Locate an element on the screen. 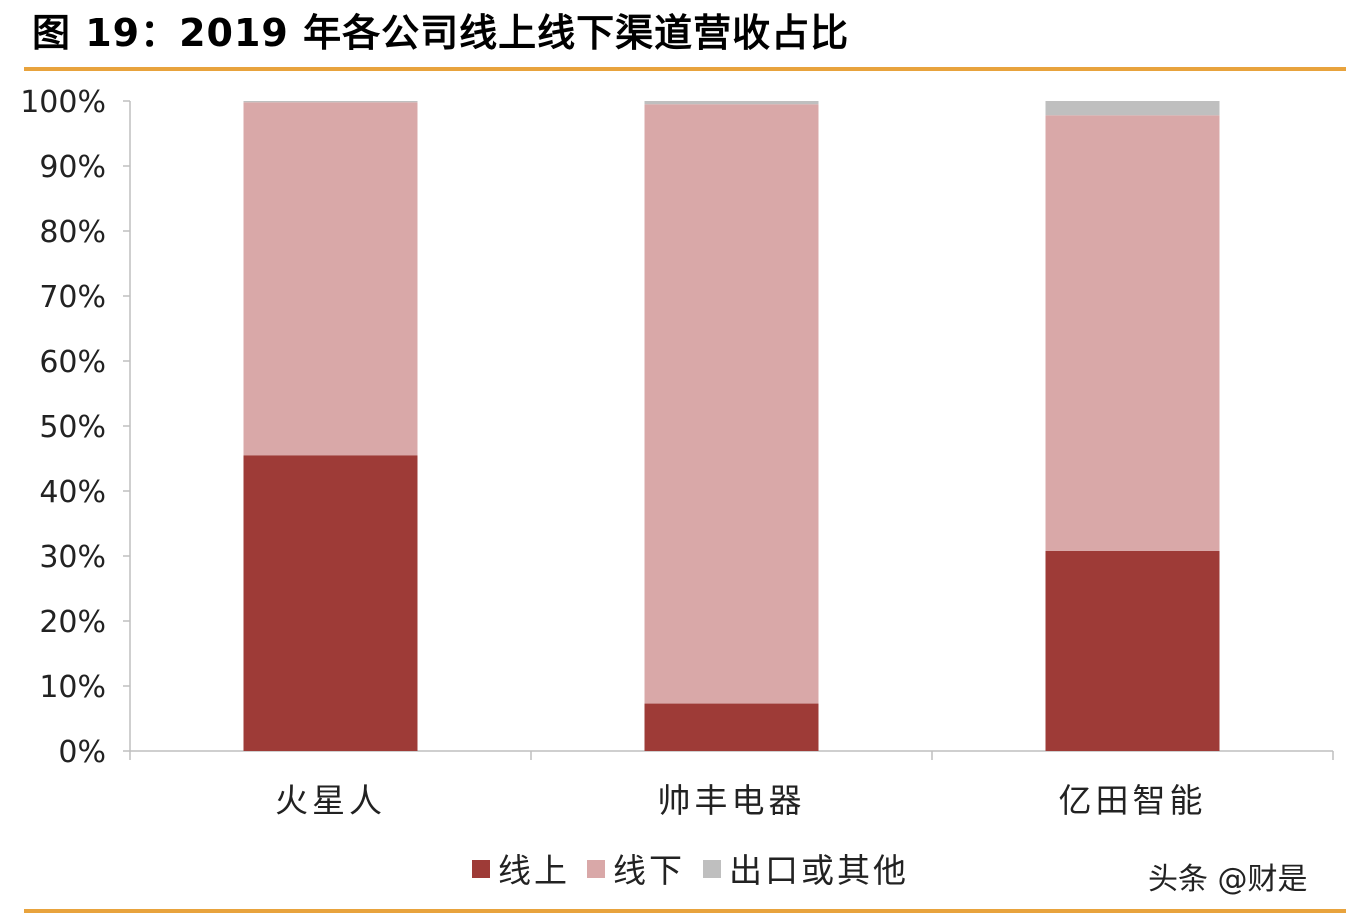 Image resolution: width=1356 pixels, height=920 pixels. y-tick-label: 40% is located at coordinates (72, 492).